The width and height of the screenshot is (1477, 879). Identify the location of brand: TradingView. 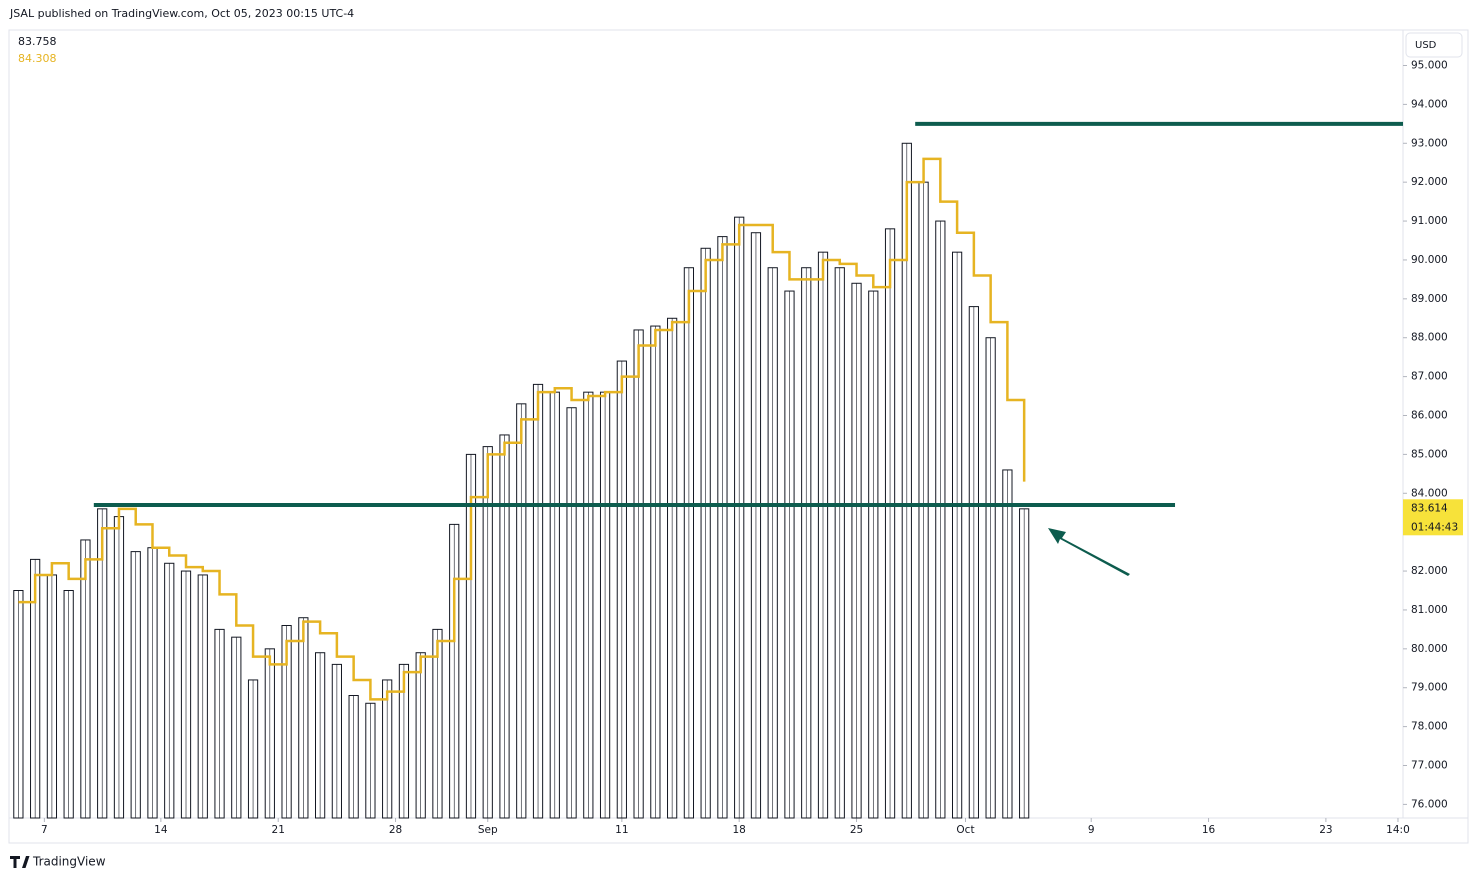
(69, 862).